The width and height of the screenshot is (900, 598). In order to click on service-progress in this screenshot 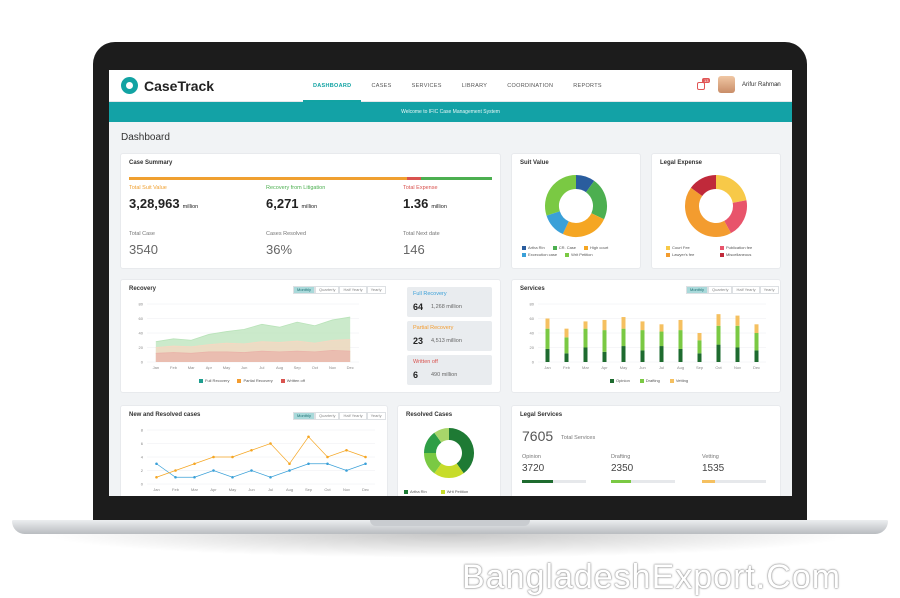, I will do `click(643, 481)`.